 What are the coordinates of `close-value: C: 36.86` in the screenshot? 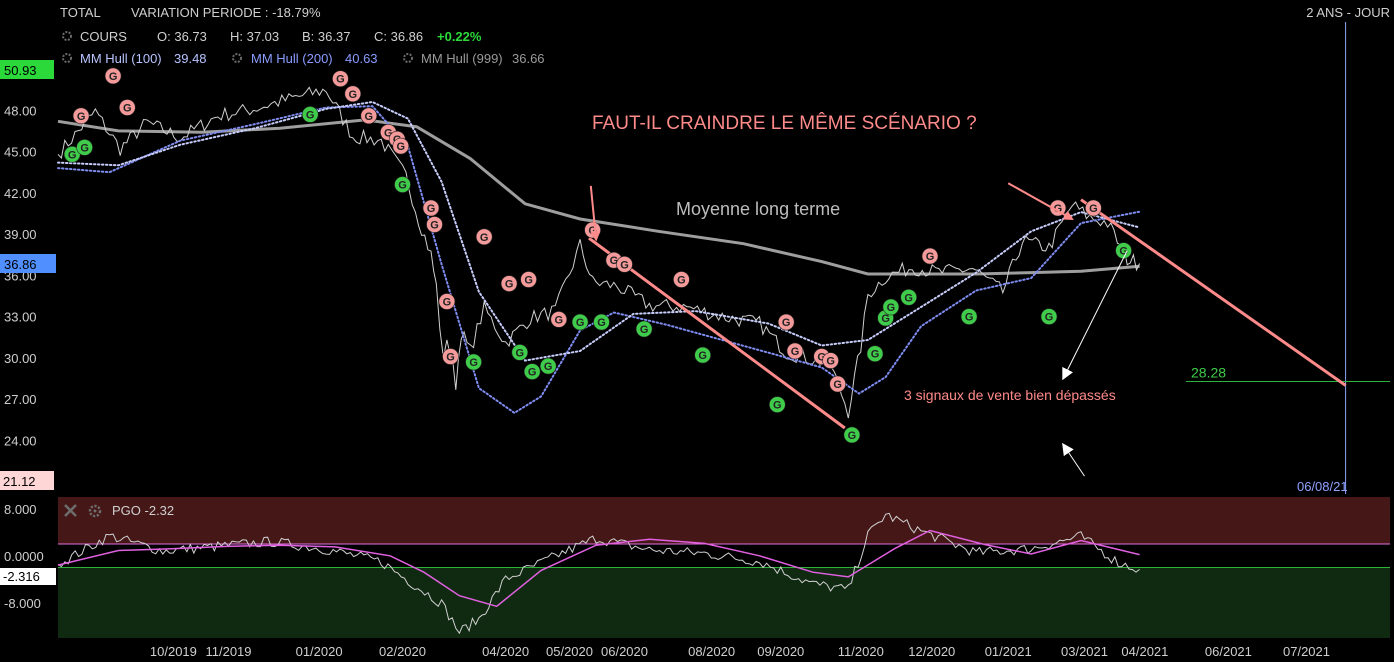 It's located at (398, 36).